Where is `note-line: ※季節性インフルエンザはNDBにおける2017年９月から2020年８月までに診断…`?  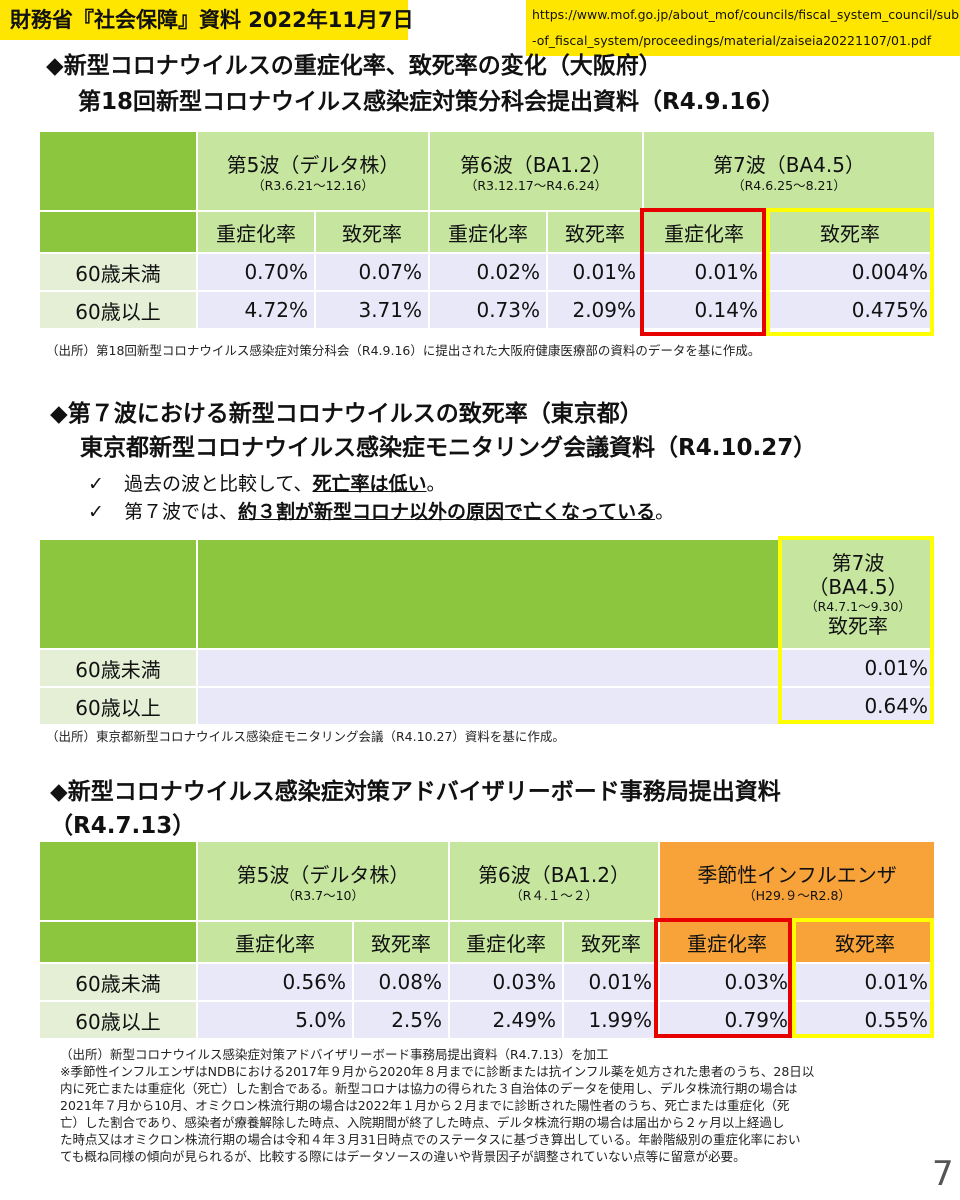 note-line: ※季節性インフルエンザはNDBにおける2017年９月から2020年８月までに診断… is located at coordinates (437, 1071).